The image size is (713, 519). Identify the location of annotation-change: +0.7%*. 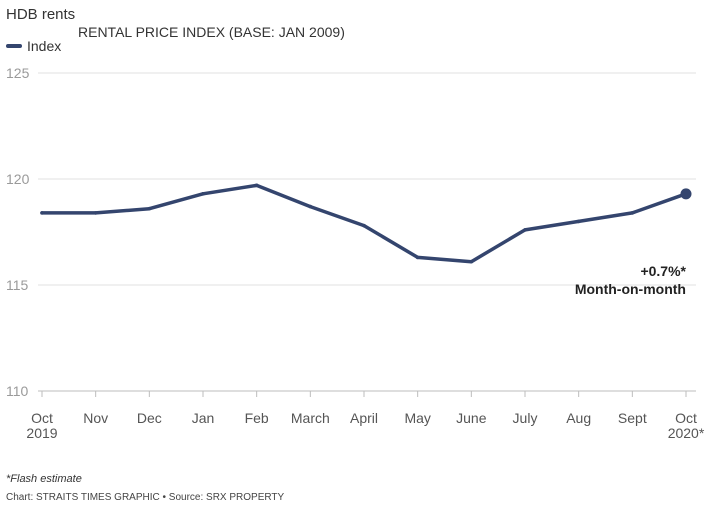
(663, 271).